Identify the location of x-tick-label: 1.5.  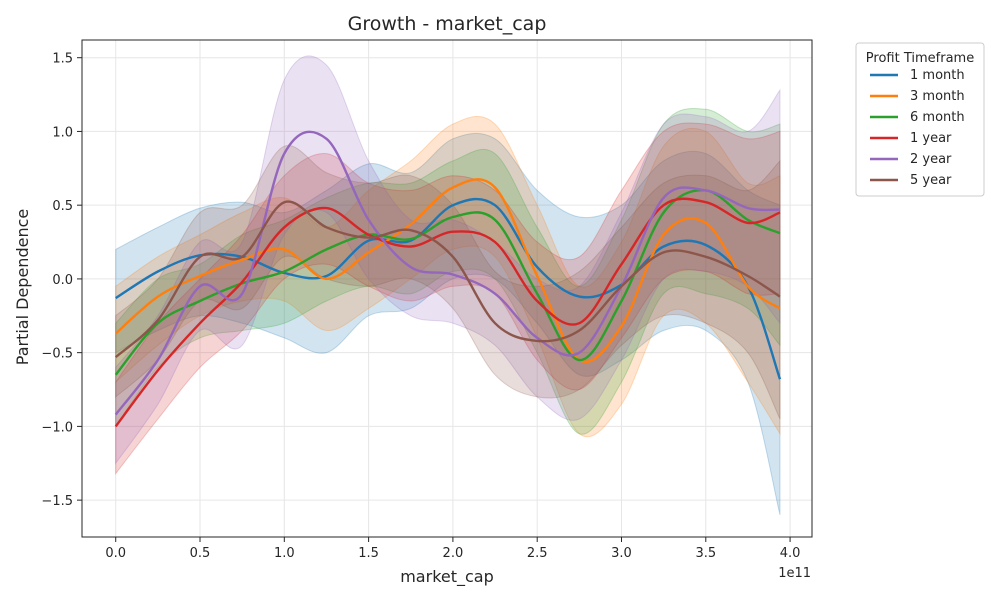
(368, 553).